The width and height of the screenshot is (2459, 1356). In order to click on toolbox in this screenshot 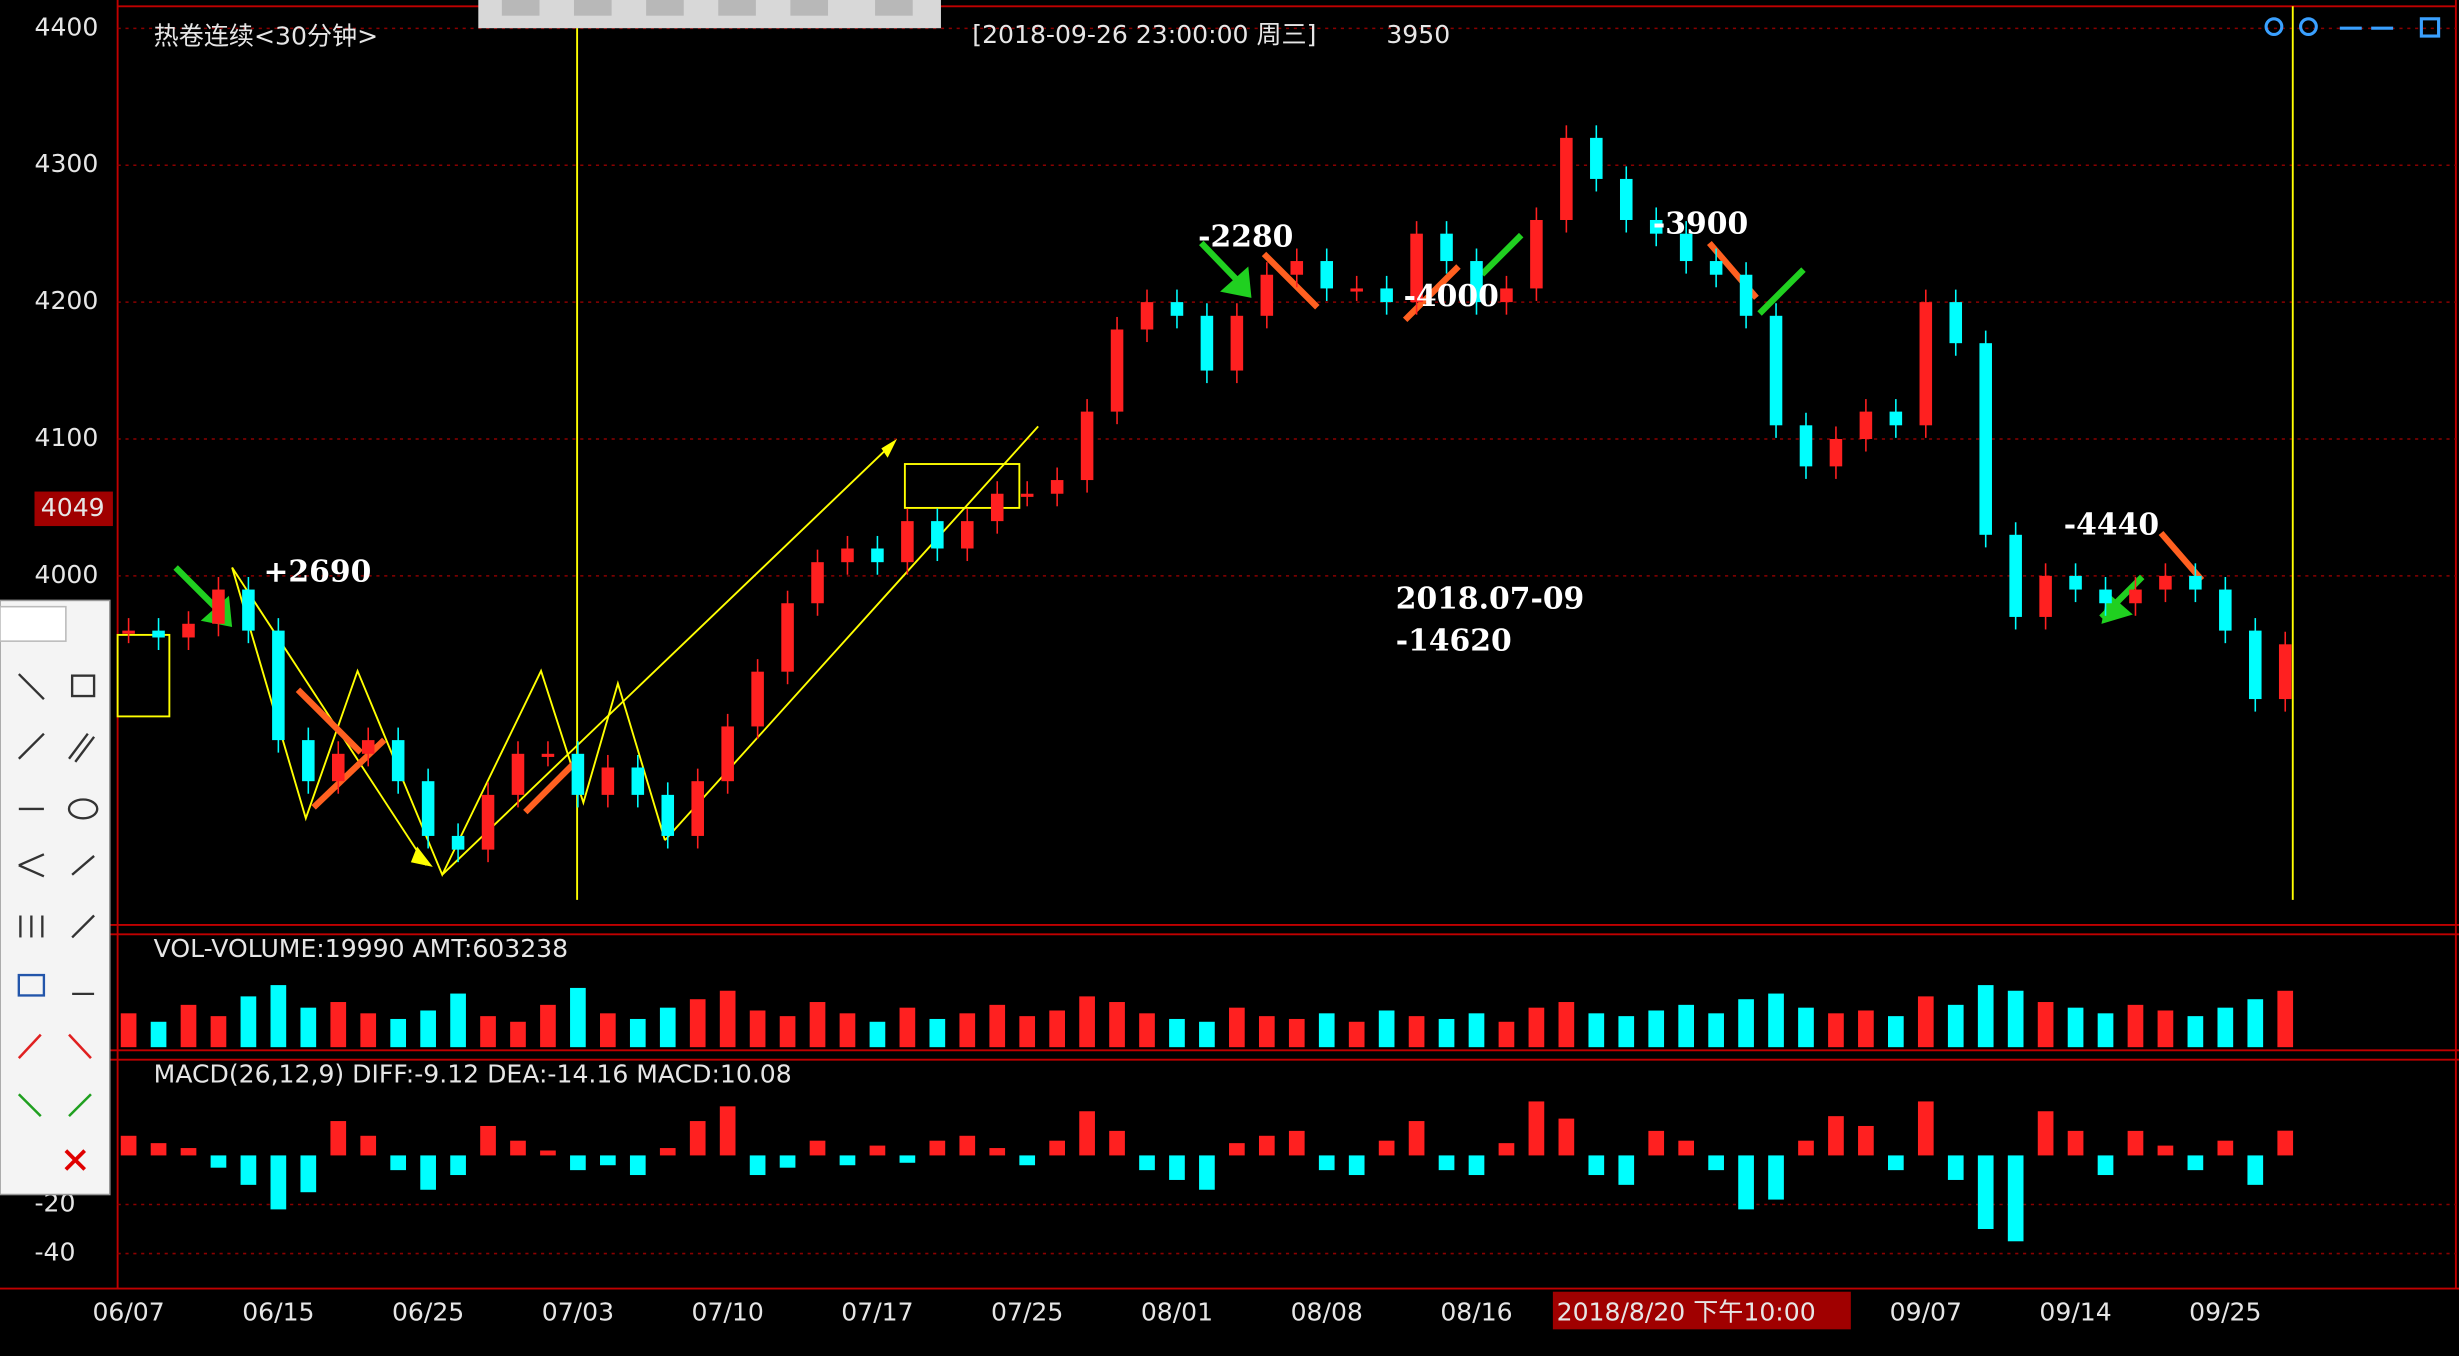, I will do `click(55, 897)`.